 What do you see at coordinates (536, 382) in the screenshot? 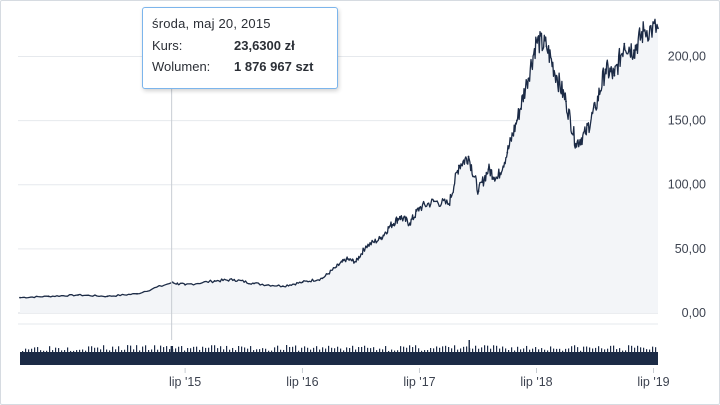
I see `x-tick-label: lip '18` at bounding box center [536, 382].